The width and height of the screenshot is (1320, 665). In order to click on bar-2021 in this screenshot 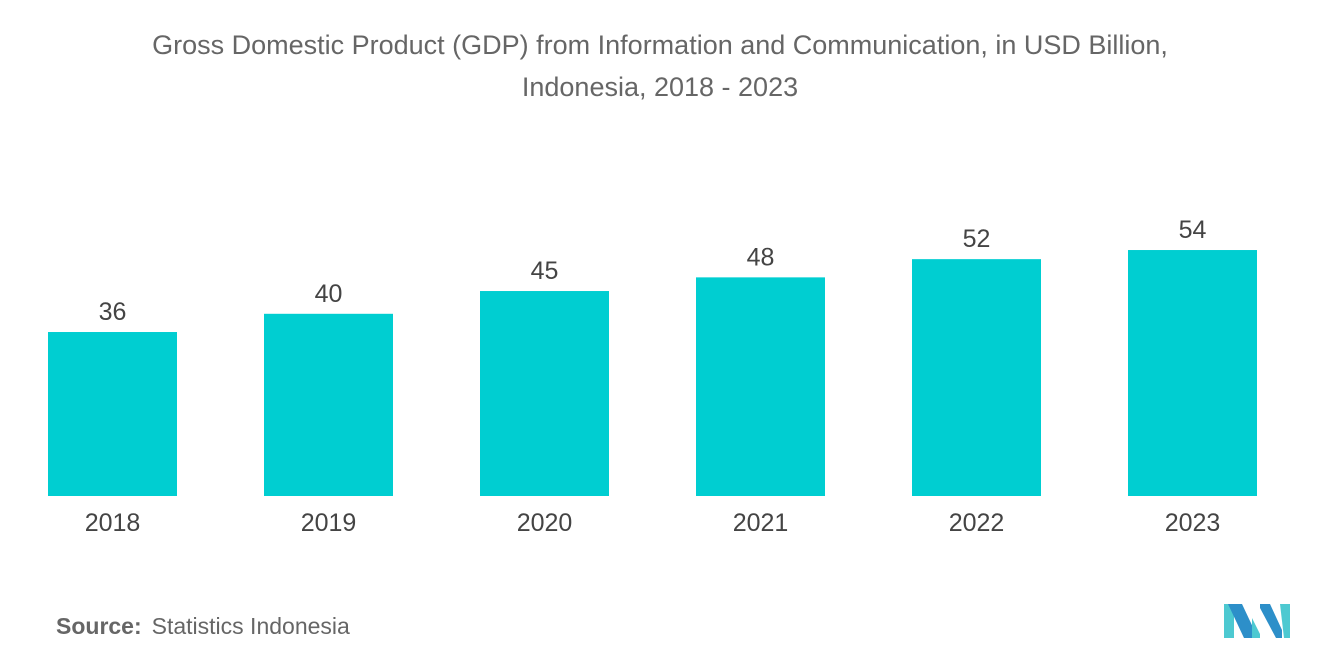, I will do `click(760, 386)`.